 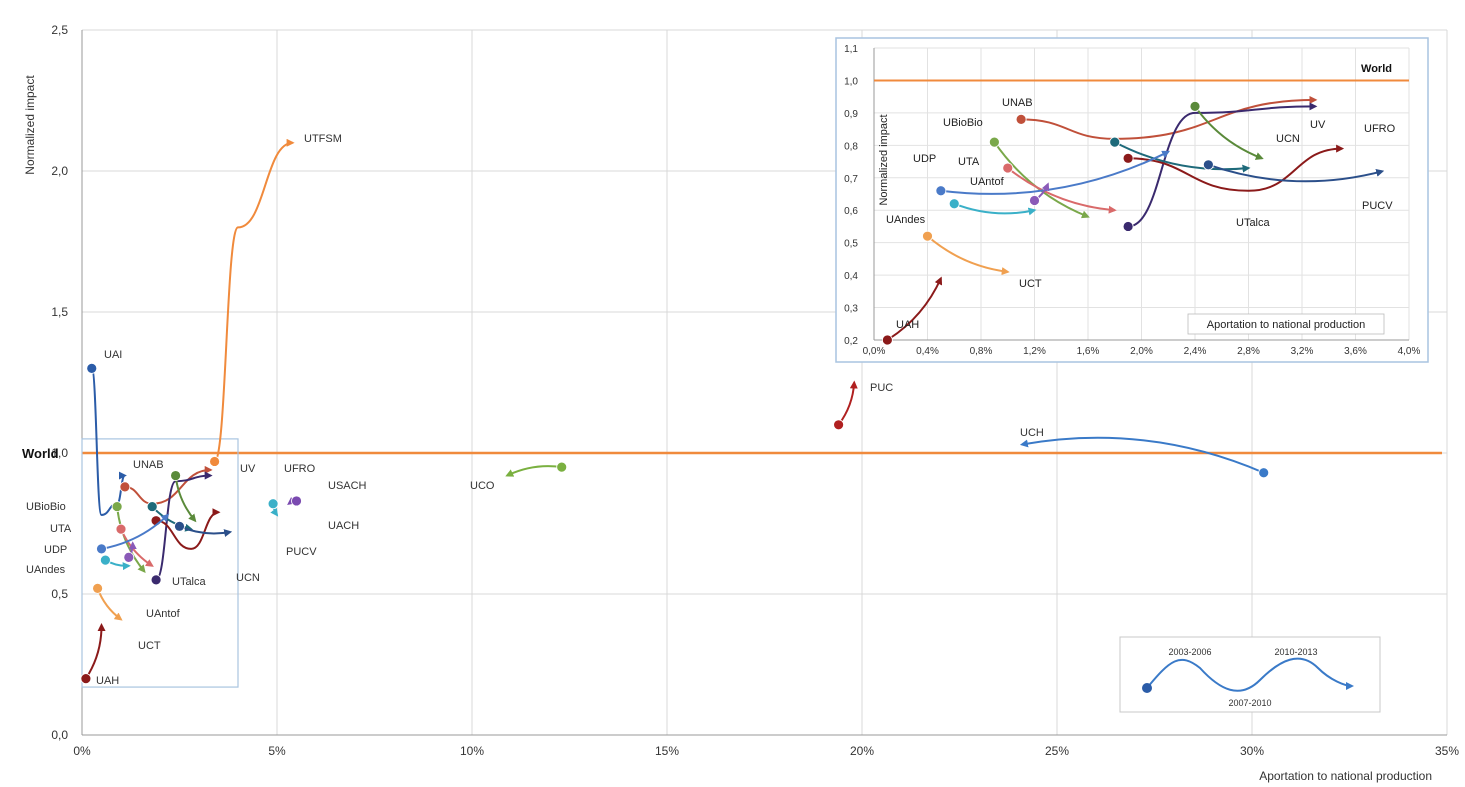 I want to click on inset-series-line-unab, so click(x=1169, y=117).